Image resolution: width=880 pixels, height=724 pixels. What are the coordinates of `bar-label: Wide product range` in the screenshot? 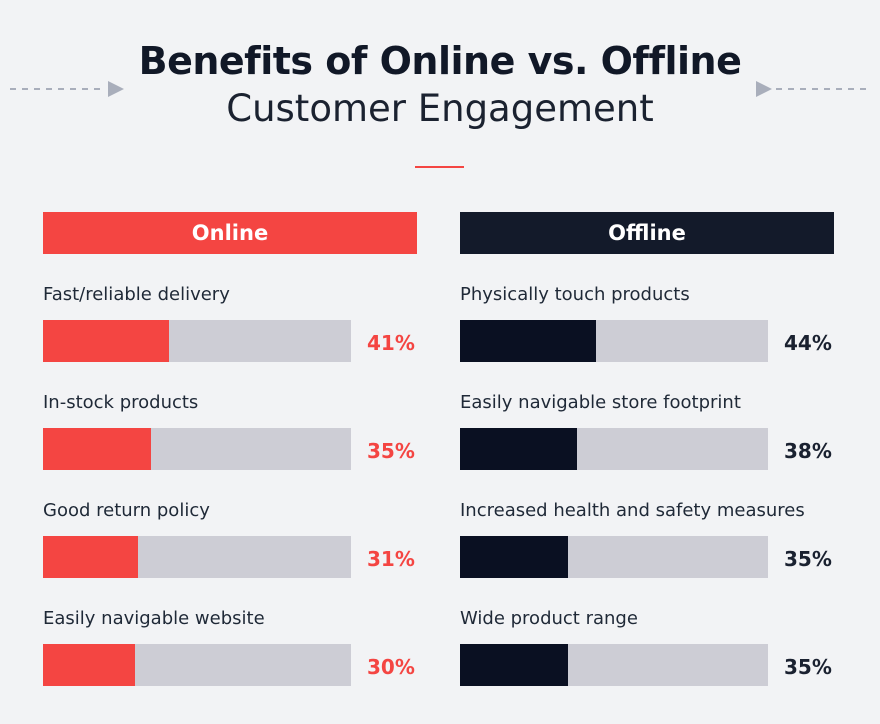 It's located at (549, 618).